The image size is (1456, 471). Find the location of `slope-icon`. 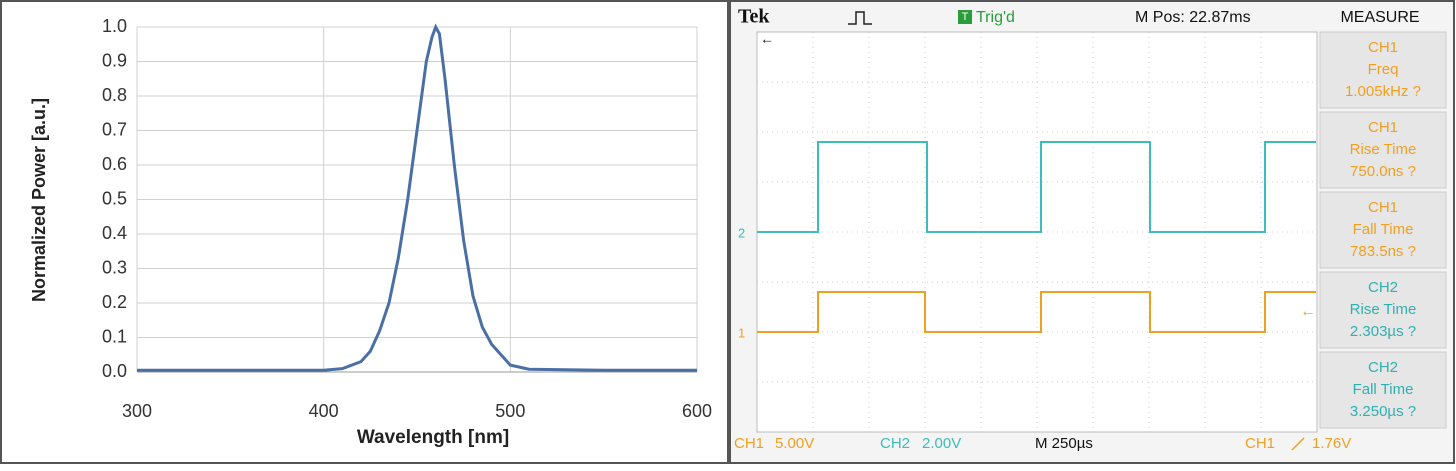

slope-icon is located at coordinates (1298, 444).